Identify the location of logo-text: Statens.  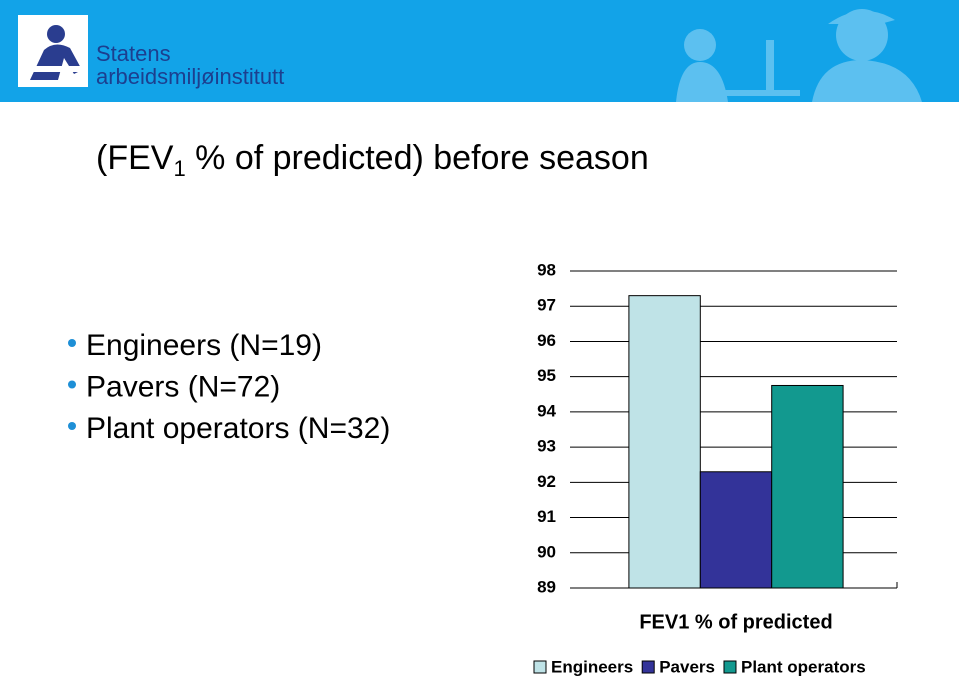
(133, 53).